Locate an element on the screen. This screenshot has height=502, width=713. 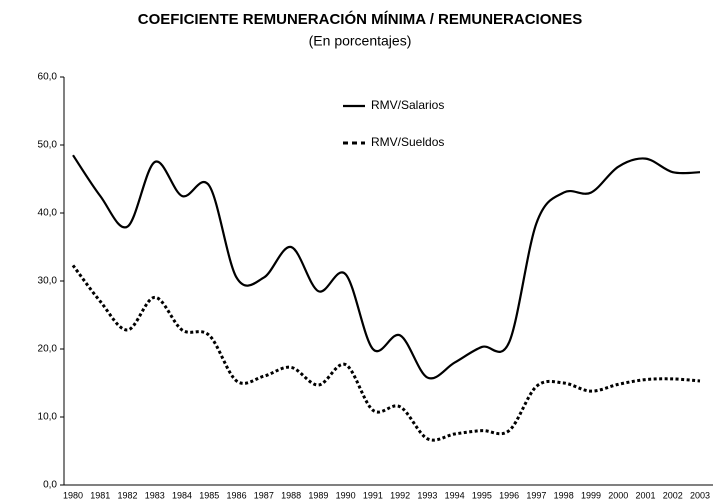
x-tick-label: 1980 is located at coordinates (73, 495).